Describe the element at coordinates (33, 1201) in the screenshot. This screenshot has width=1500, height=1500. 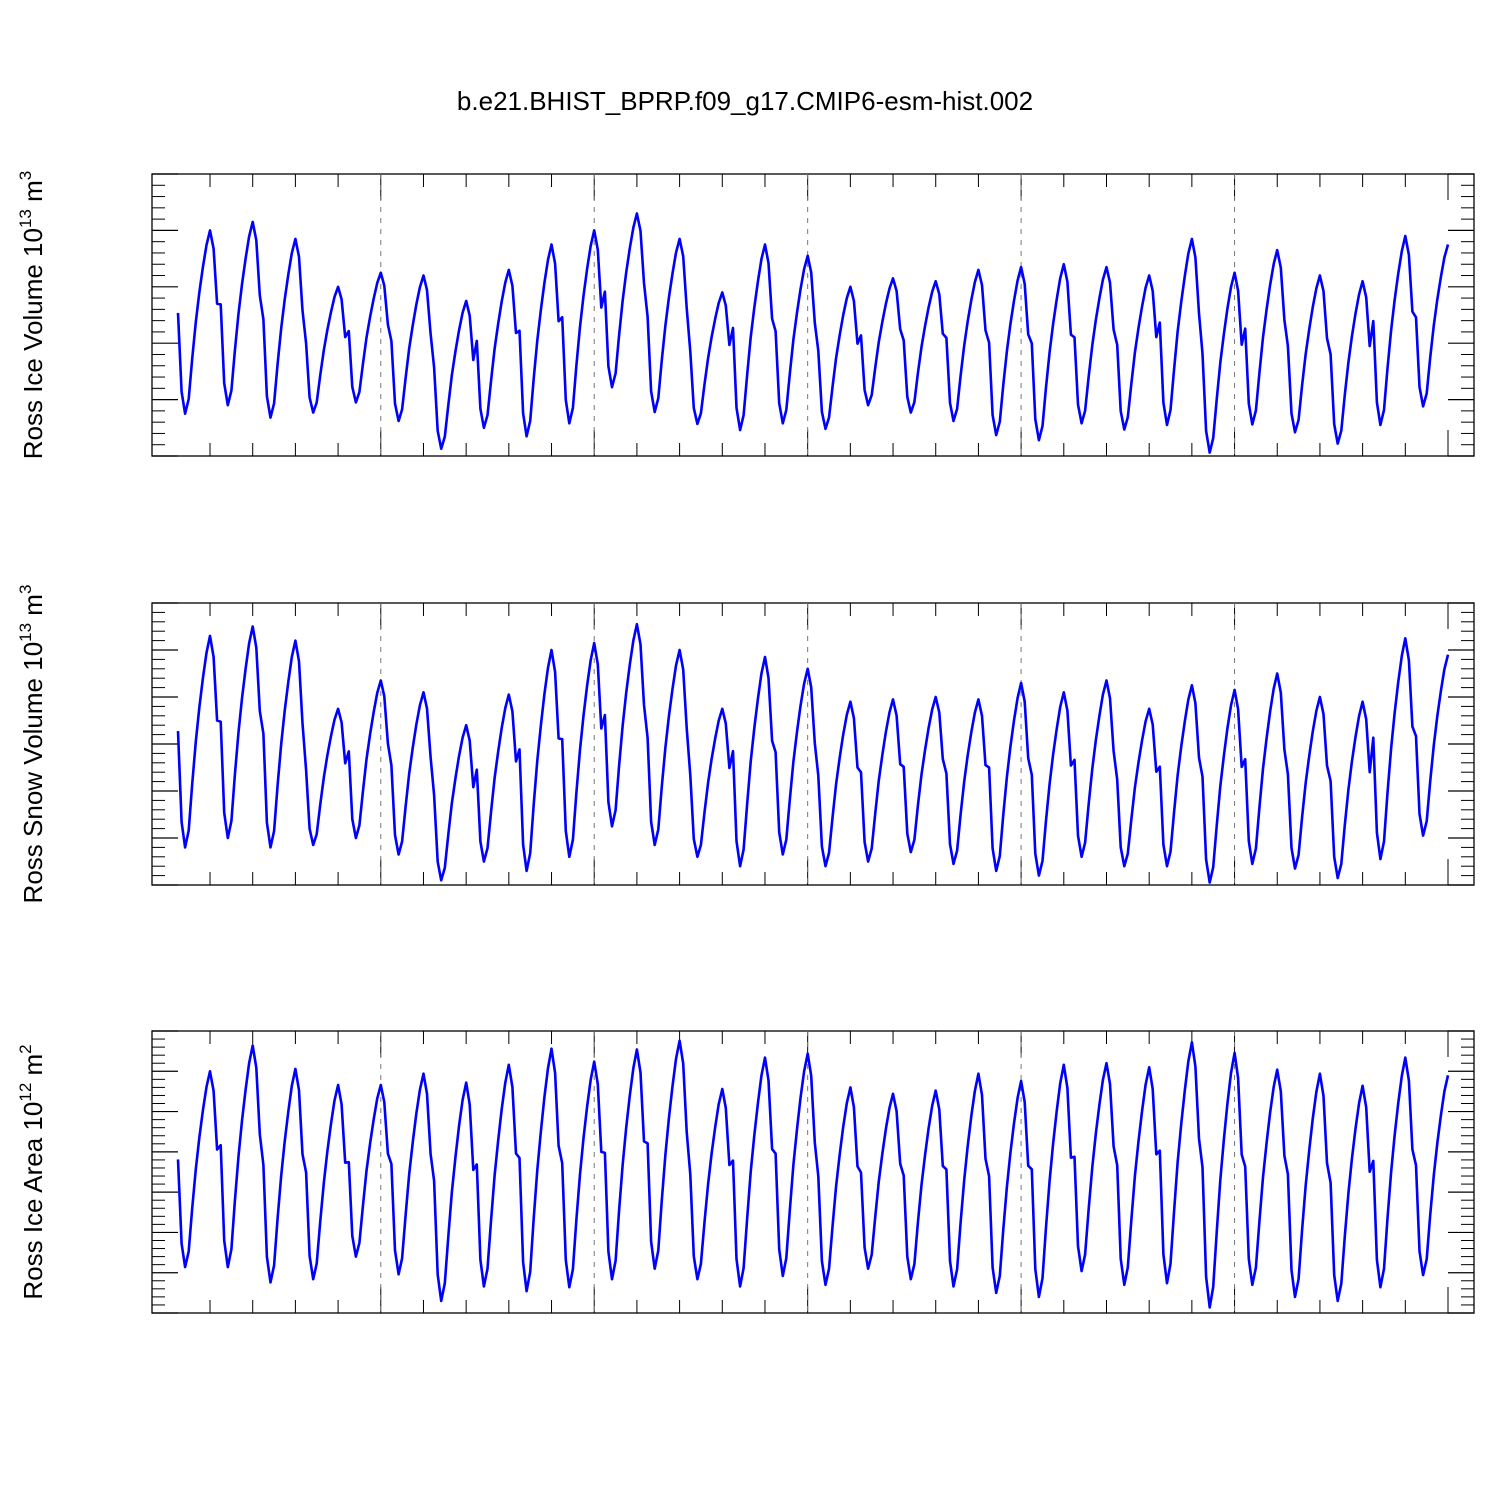
I see `y-axis-label-part: Ross Ice Area 10` at that location.